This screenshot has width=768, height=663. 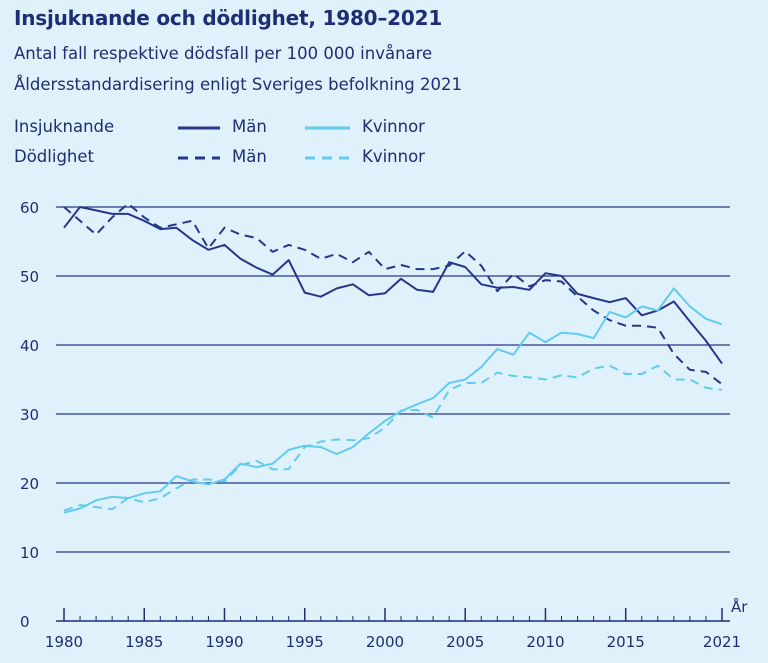 I want to click on legend-mortality-women-label: Kvinnor, so click(x=393, y=156).